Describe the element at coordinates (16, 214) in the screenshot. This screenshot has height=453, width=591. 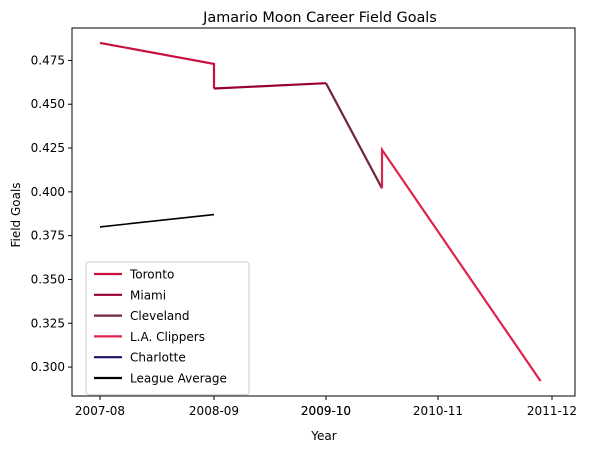
I see `y-axis-label: Field Goals` at that location.